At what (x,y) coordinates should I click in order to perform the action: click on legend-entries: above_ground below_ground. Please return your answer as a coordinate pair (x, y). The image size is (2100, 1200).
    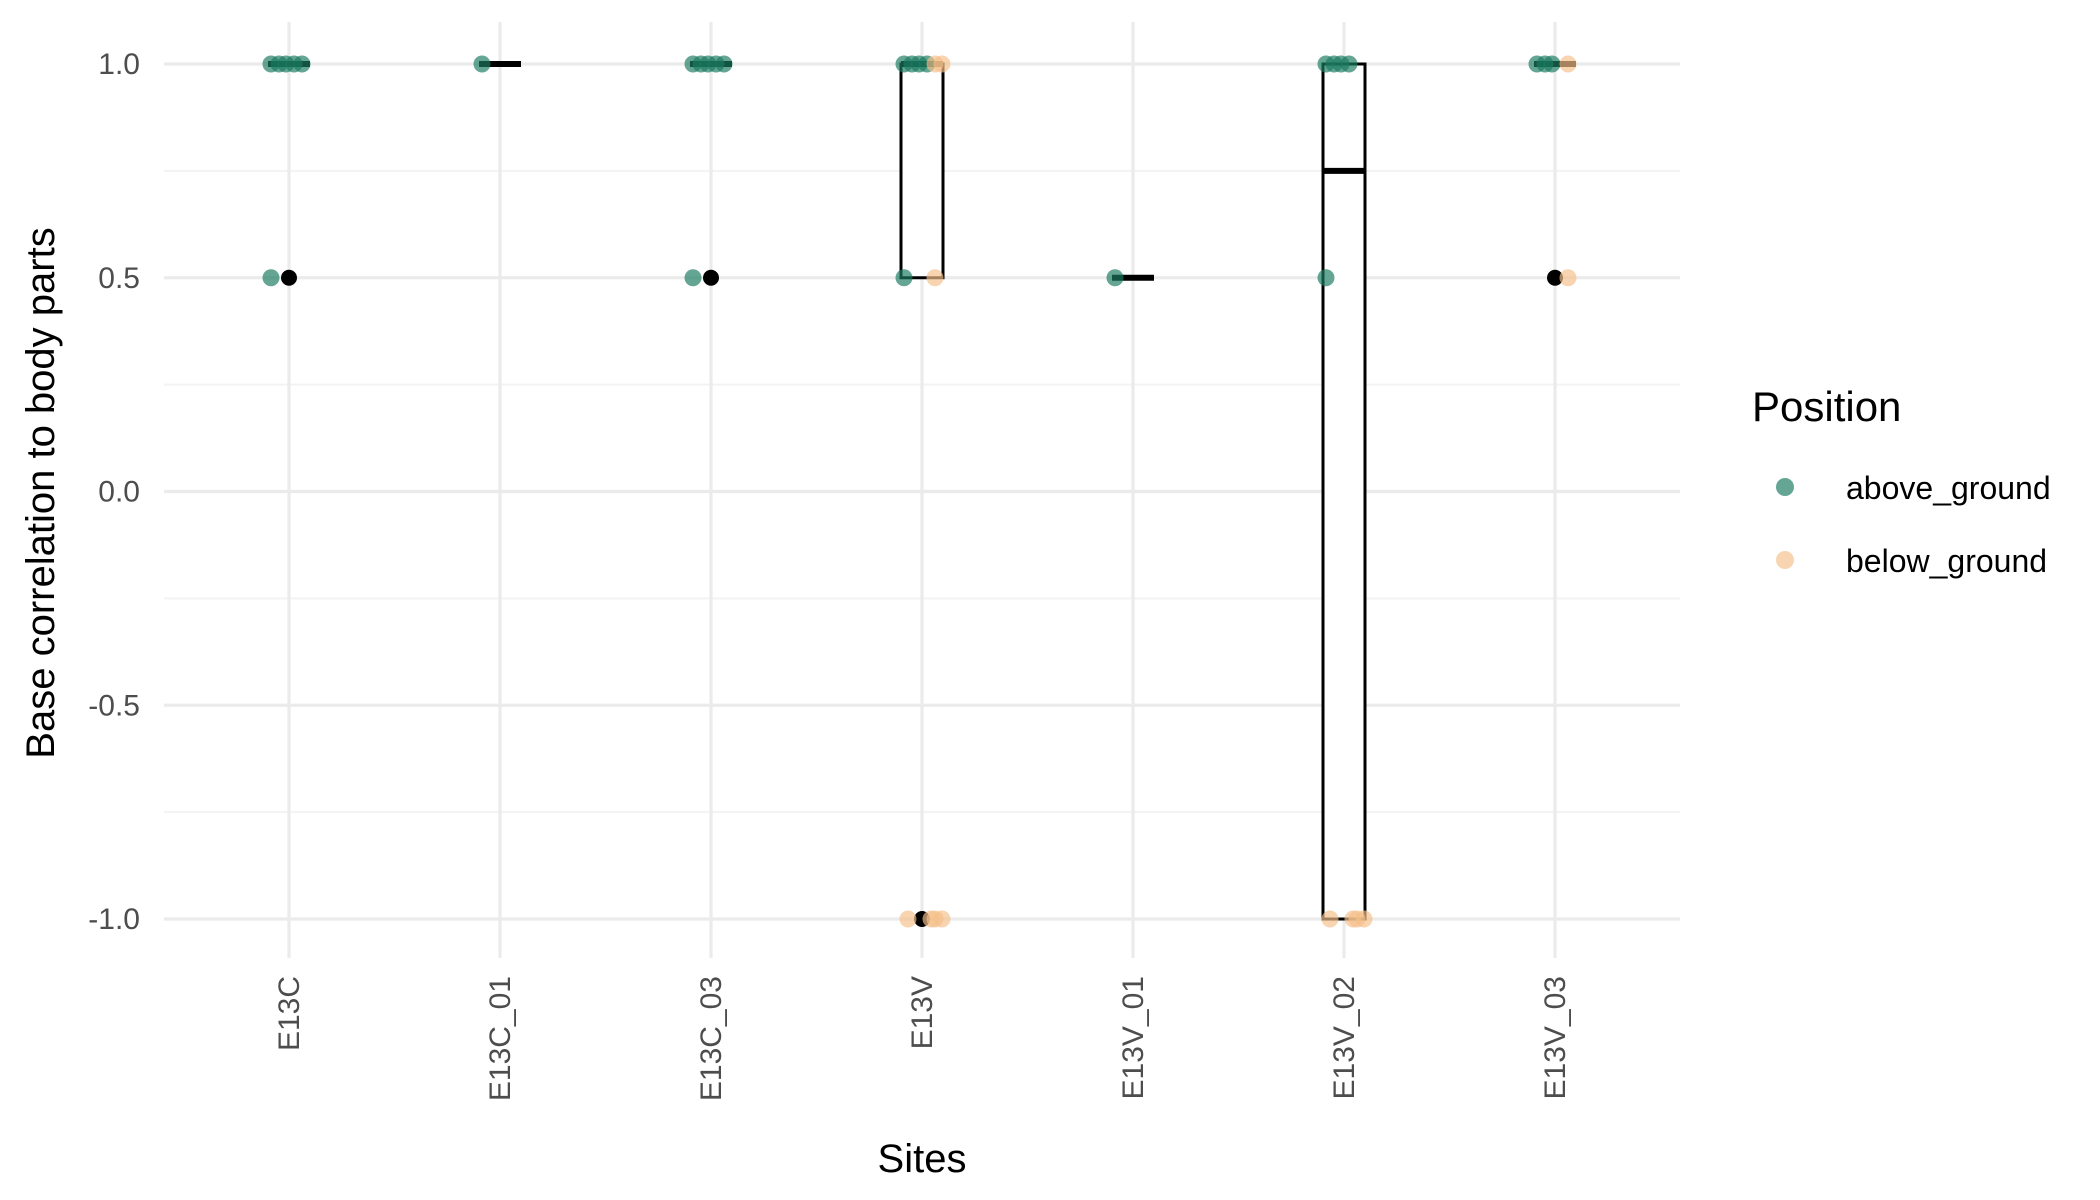
    Looking at the image, I should click on (1913, 524).